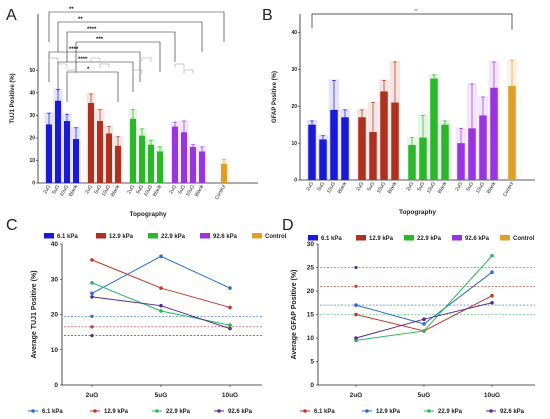 Image resolution: width=550 pixels, height=419 pixels. What do you see at coordinates (424, 298) in the screenshot?
I see `series-line` at bounding box center [424, 298].